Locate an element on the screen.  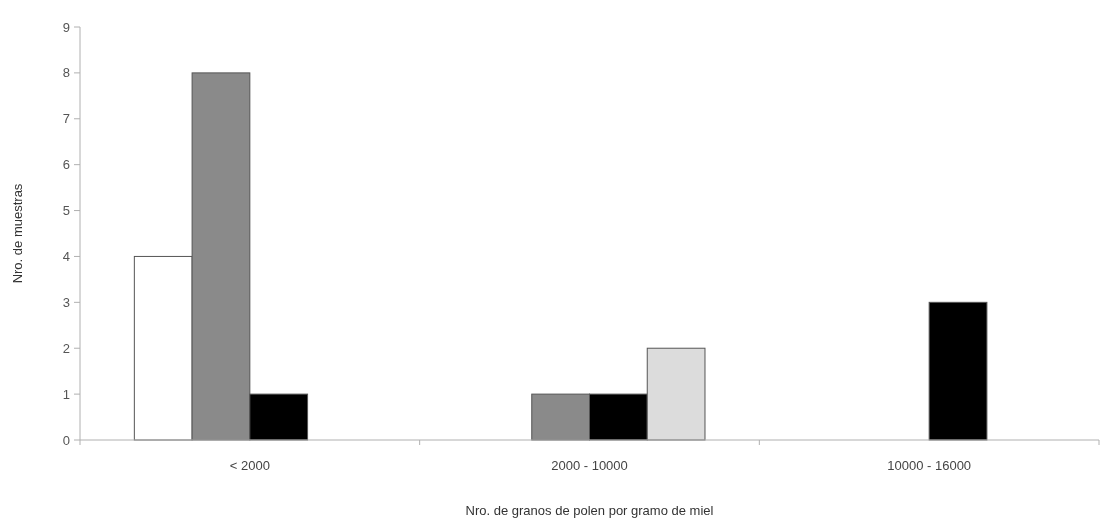
x-tick-label: 2000 - 10000 is located at coordinates (589, 465).